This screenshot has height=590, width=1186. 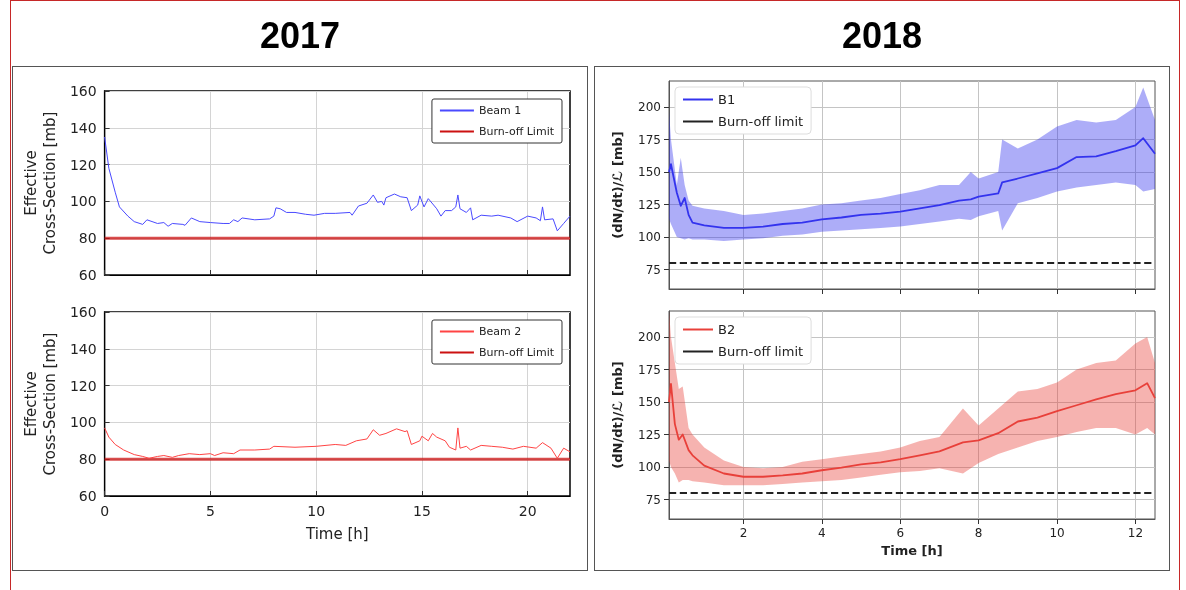 What do you see at coordinates (500, 331) in the screenshot?
I see `legend-label: Beam 2` at bounding box center [500, 331].